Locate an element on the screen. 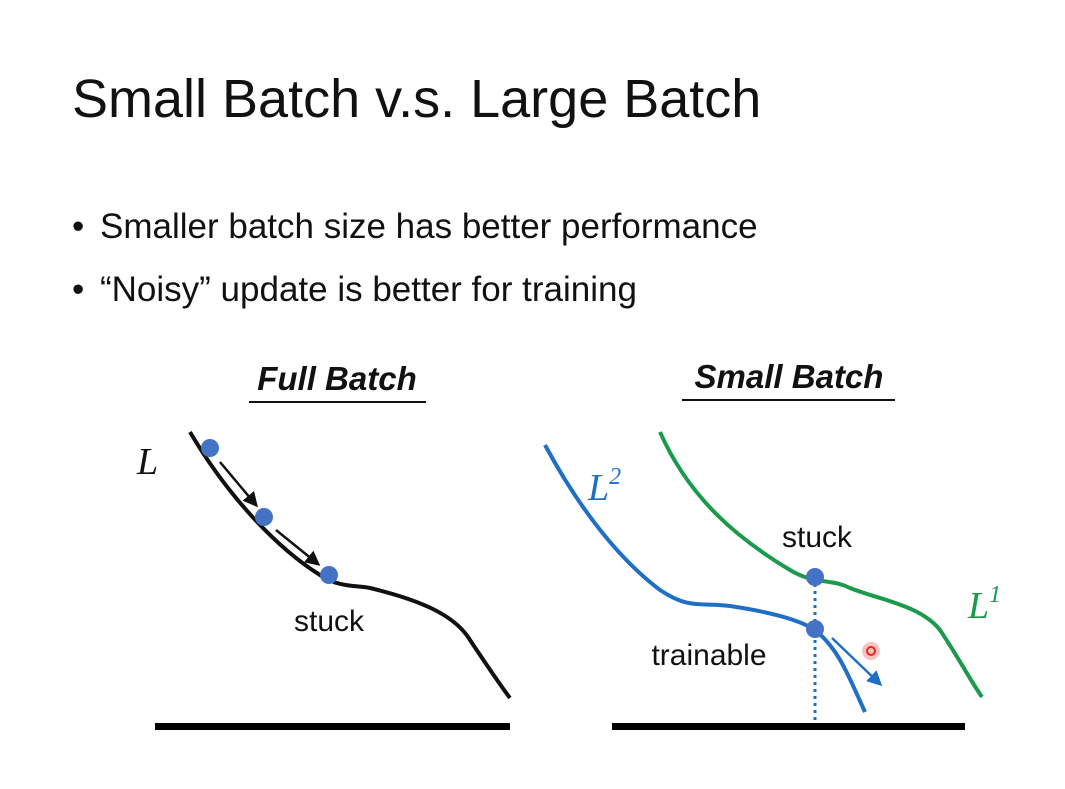 The width and height of the screenshot is (1065, 789). label-sup: 1 is located at coordinates (995, 595).